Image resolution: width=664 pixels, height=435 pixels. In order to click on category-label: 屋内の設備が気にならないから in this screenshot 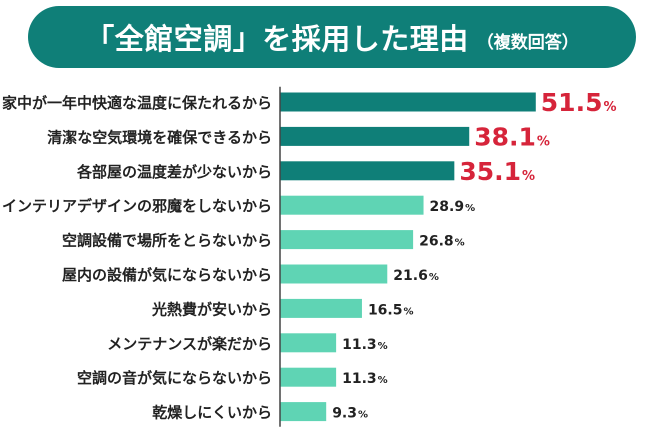, I will do `click(167, 275)`.